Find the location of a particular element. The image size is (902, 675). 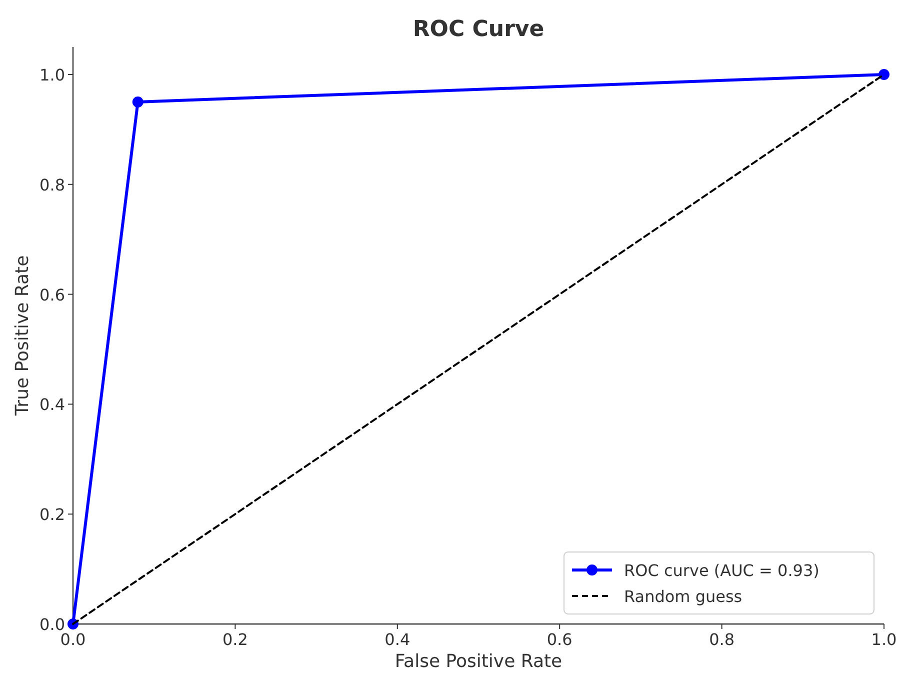

x-tick-label: 0.2 is located at coordinates (235, 639).